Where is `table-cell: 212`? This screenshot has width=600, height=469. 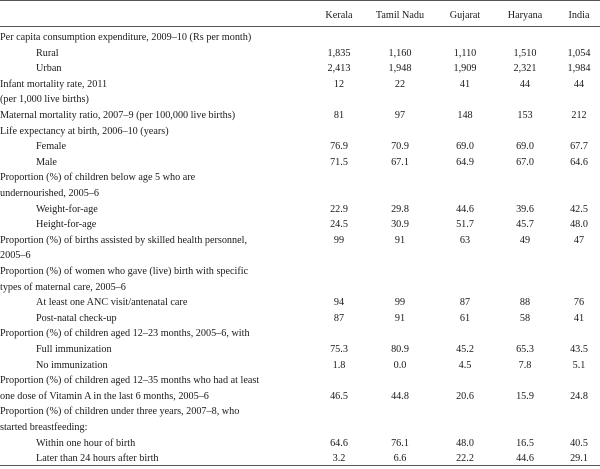 table-cell: 212 is located at coordinates (574, 115).